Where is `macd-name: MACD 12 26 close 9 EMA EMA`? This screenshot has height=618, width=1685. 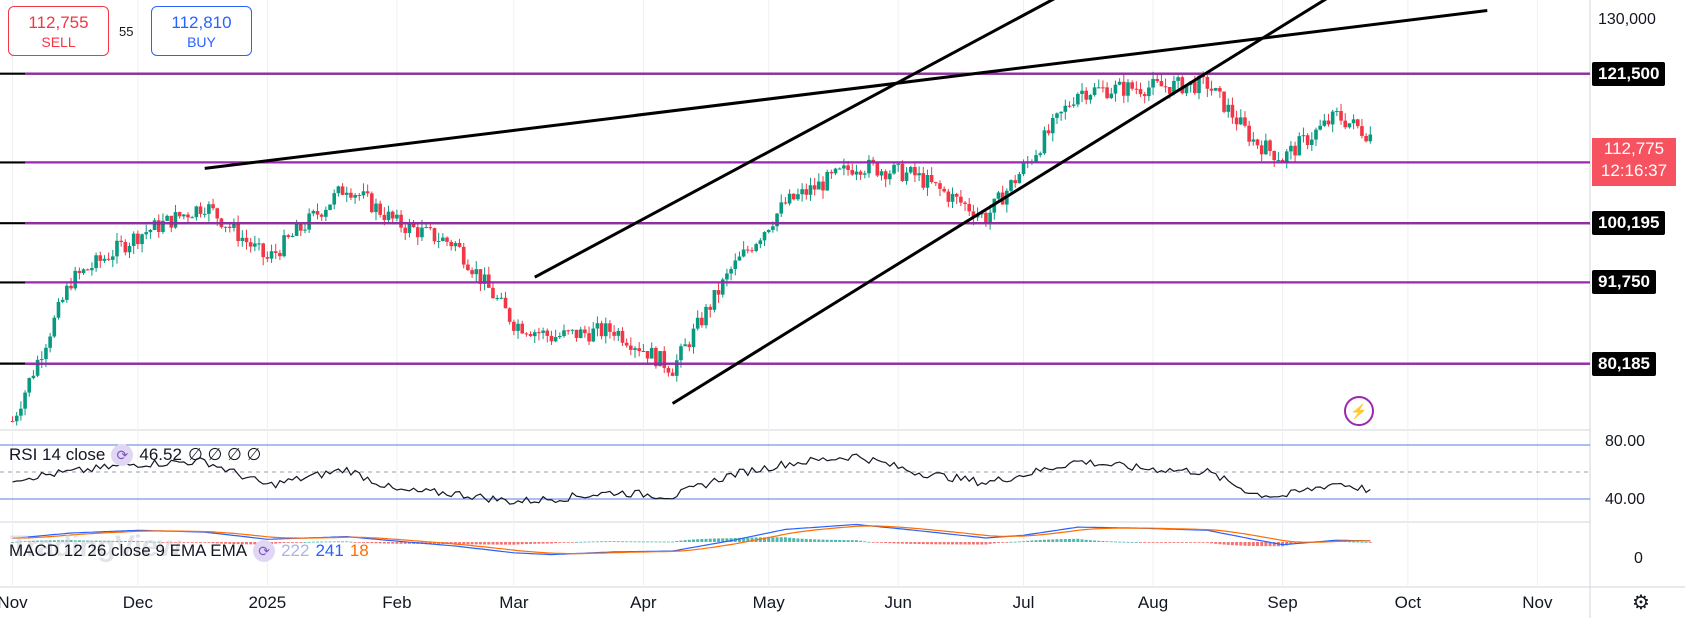
macd-name: MACD 12 26 close 9 EMA EMA is located at coordinates (128, 550).